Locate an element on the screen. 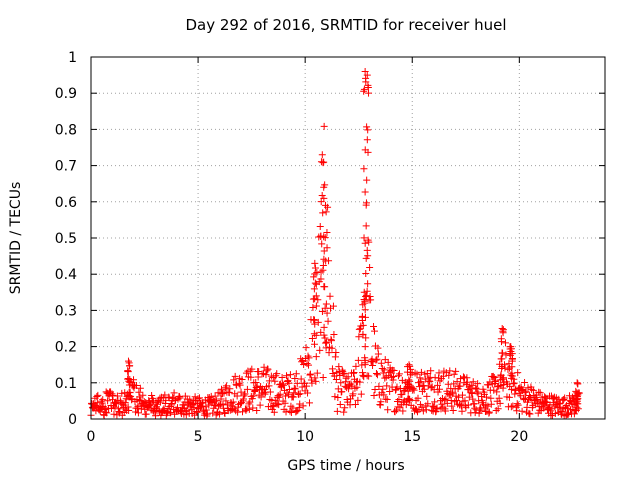 This screenshot has height=480, width=640. x-tick-label: 0 is located at coordinates (91, 437).